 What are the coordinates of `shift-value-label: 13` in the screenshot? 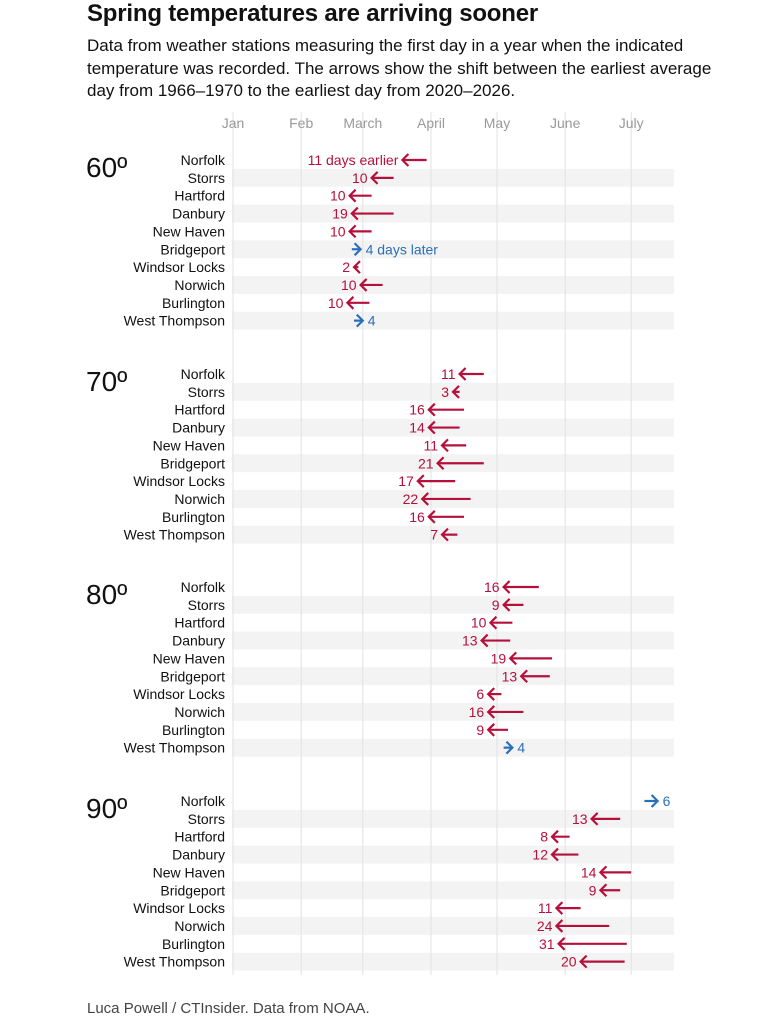 It's located at (470, 641).